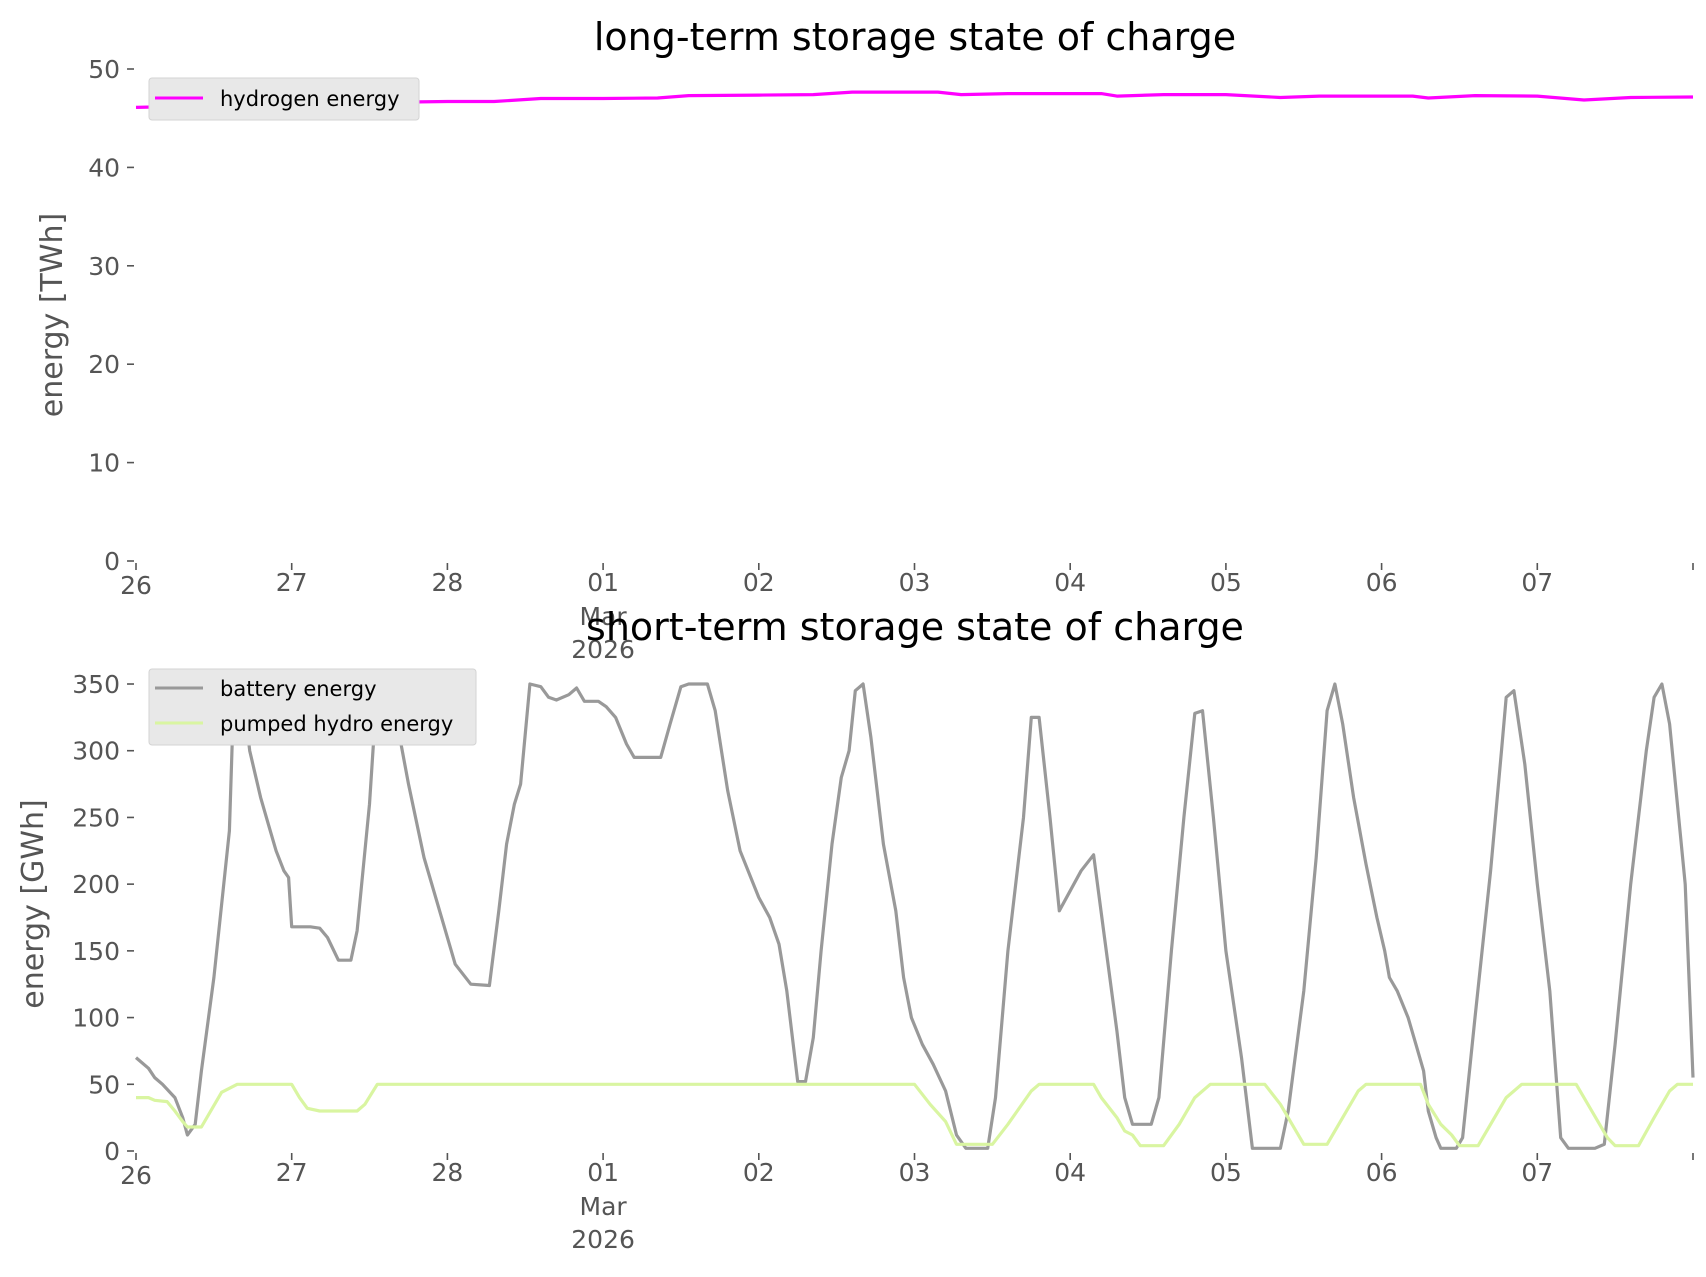 Image resolution: width=1706 pixels, height=1277 pixels. Describe the element at coordinates (104, 266) in the screenshot. I see `y-tick-label: 30` at that location.